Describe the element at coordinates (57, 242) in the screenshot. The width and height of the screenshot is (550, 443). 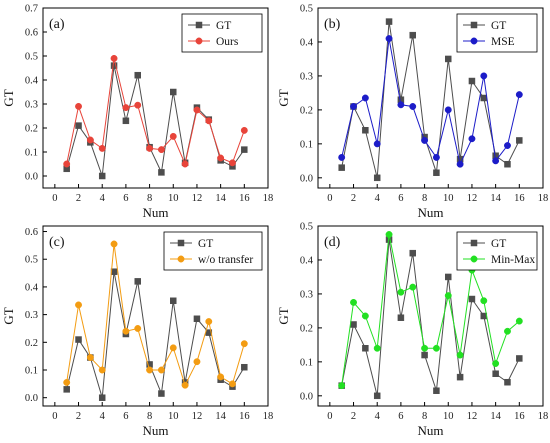
I see `panel-label-c: (c)` at that location.